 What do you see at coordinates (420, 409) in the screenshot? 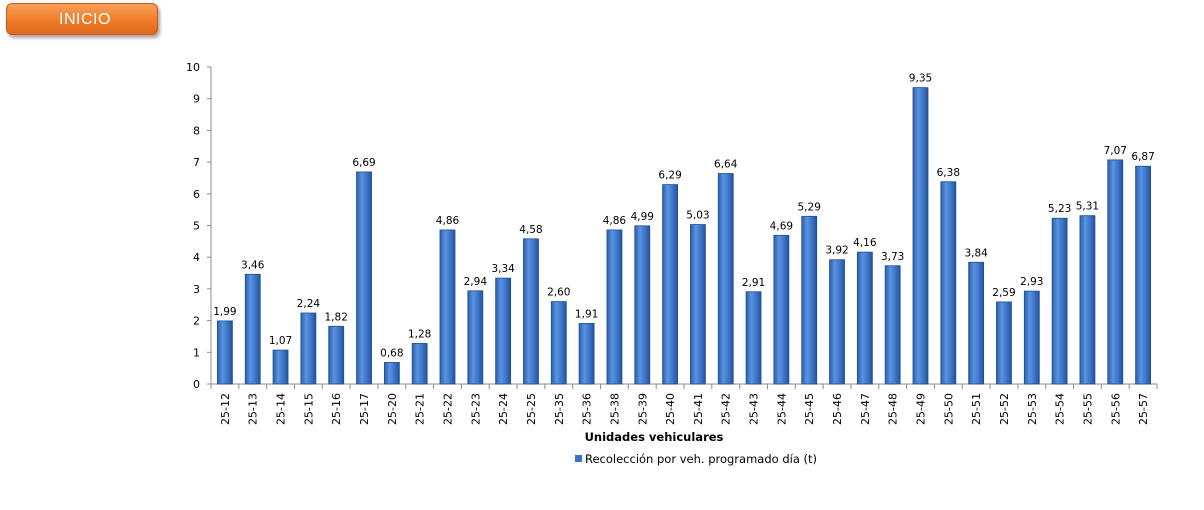
I see `x-tick-label: 25-21` at bounding box center [420, 409].